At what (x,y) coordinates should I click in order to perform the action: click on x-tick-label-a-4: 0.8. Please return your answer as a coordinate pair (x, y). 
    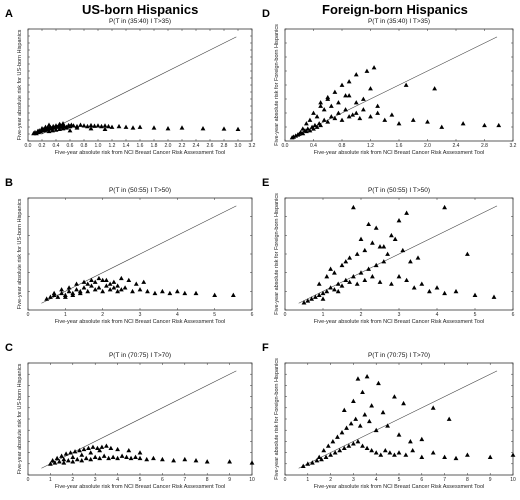
    Looking at the image, I should click on (84, 146).